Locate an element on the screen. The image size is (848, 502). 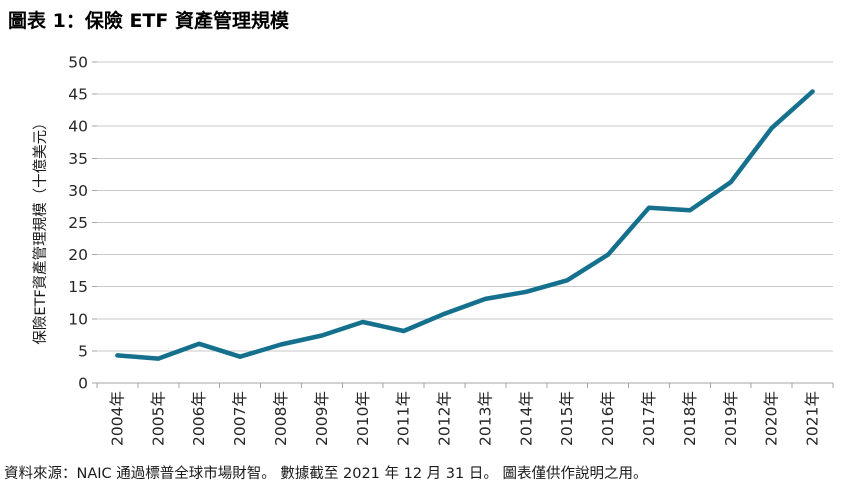
x-tick-label: 2021年 is located at coordinates (813, 418).